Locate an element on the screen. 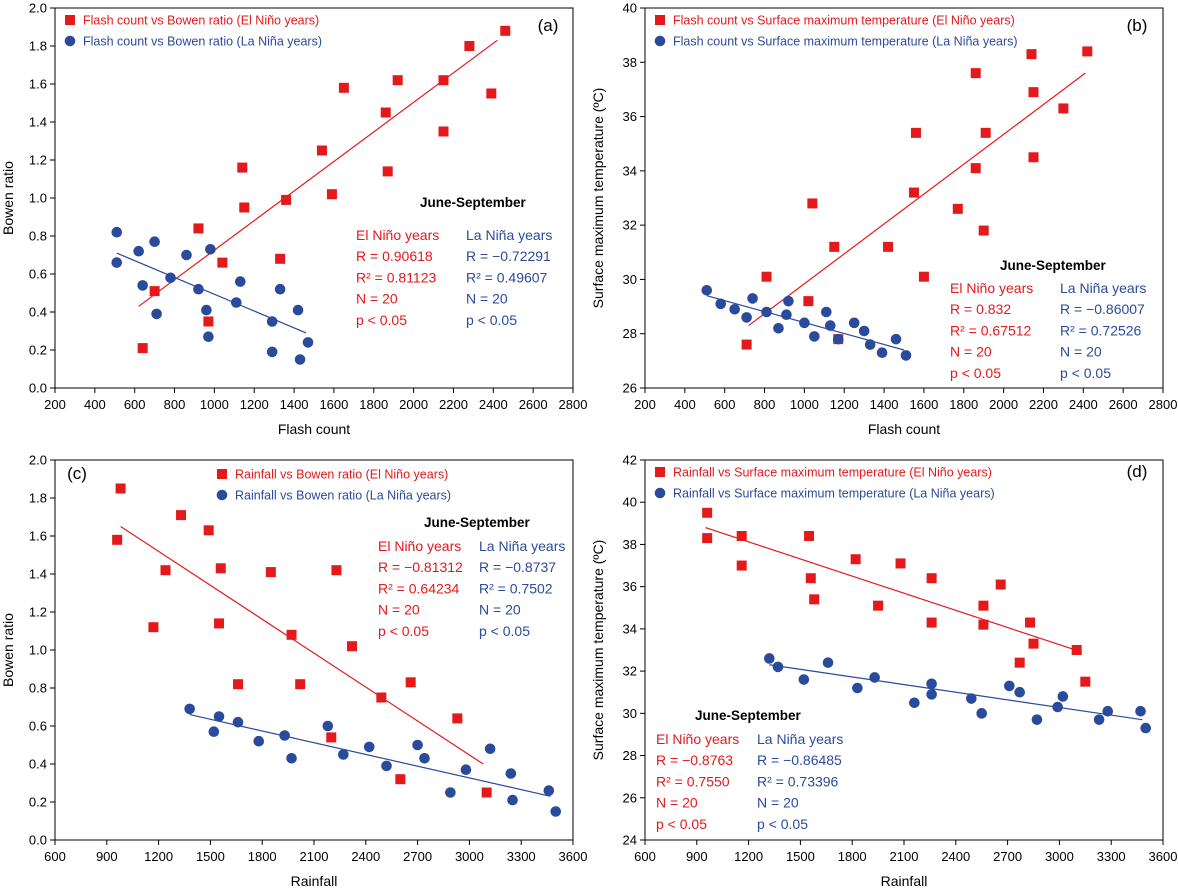 The image size is (1178, 893). y-tick-label: 30 is located at coordinates (630, 713).